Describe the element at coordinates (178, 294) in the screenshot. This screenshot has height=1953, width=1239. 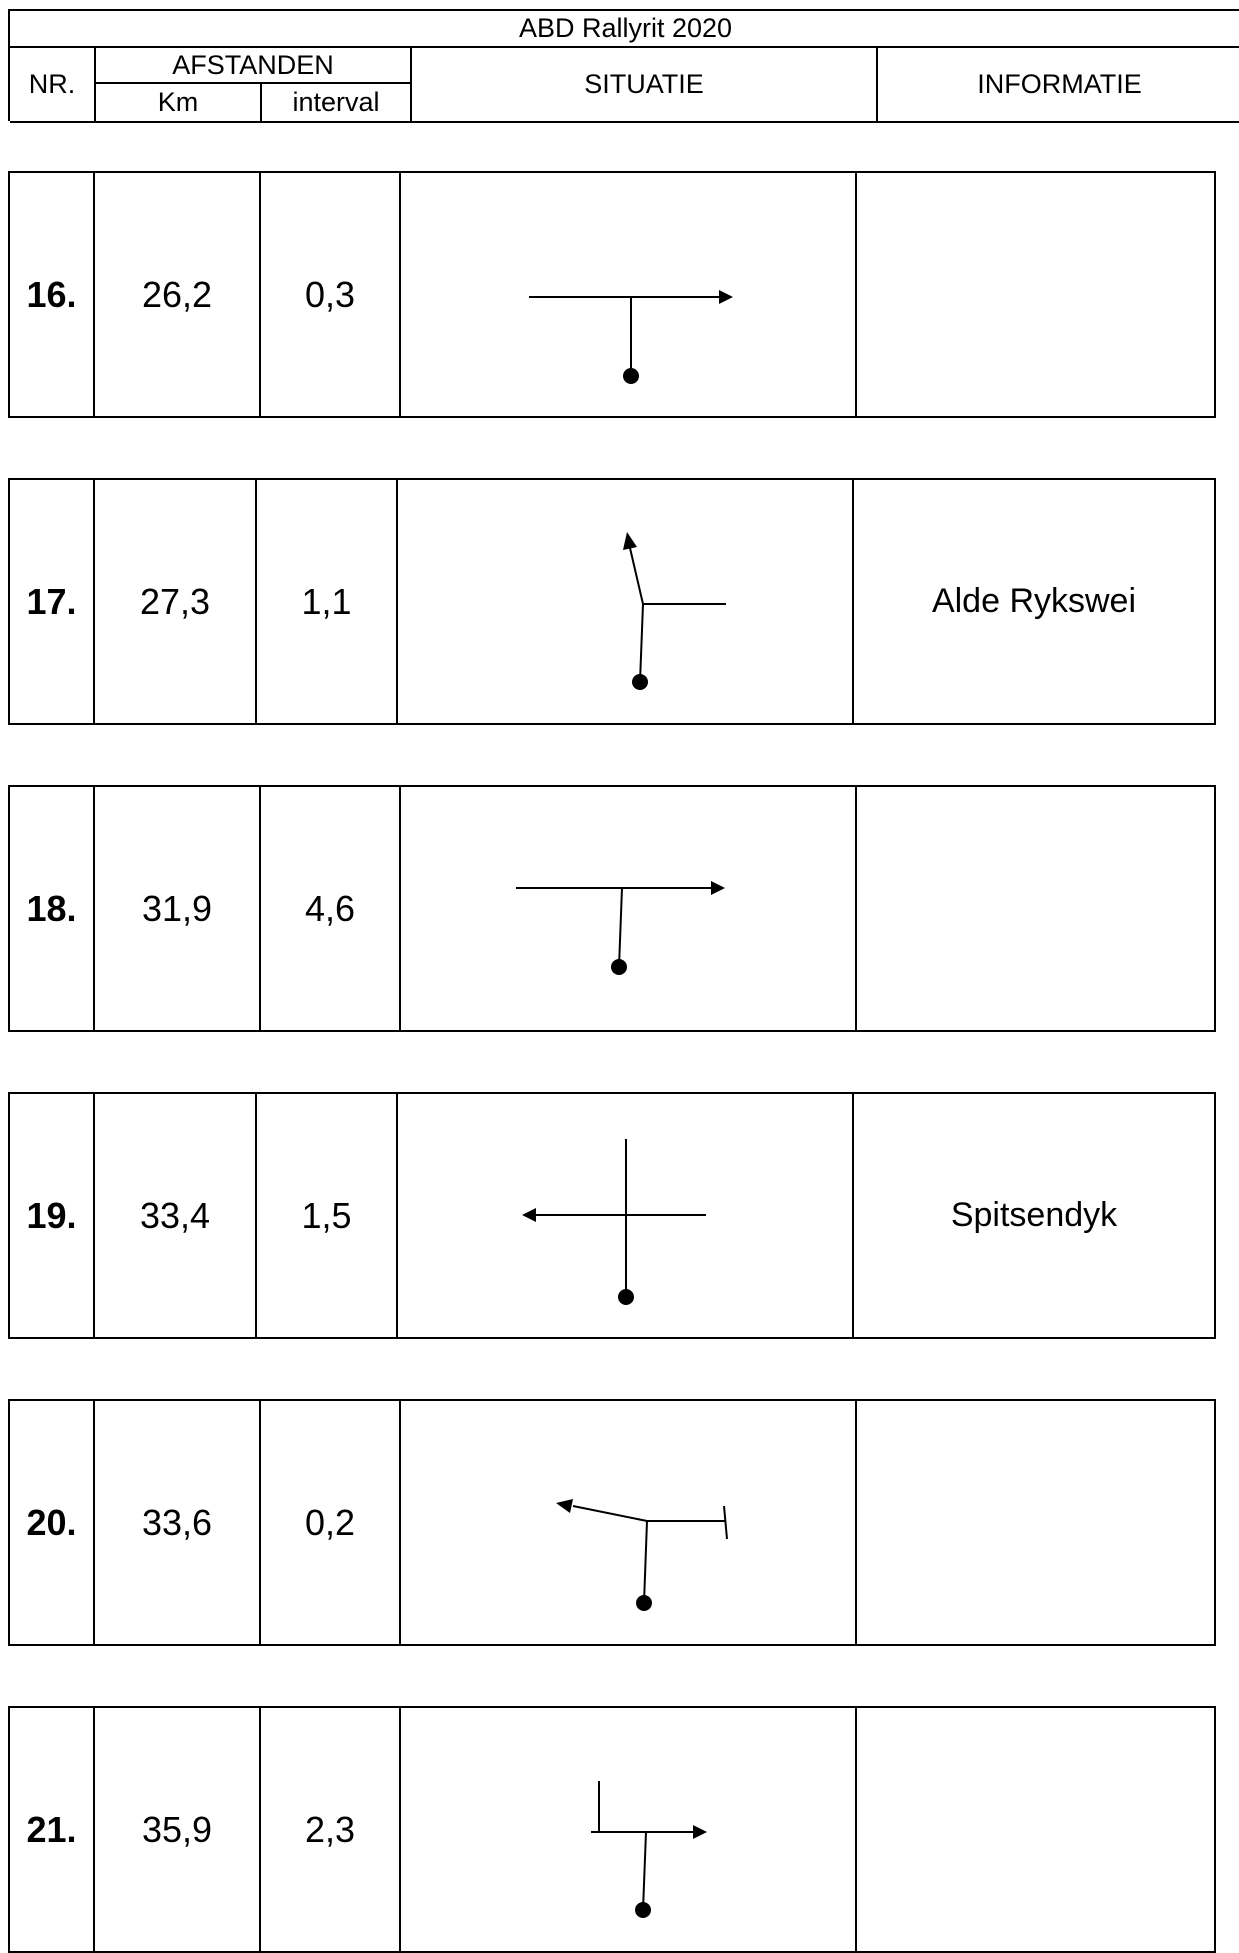
I see `row-km: 26,2` at that location.